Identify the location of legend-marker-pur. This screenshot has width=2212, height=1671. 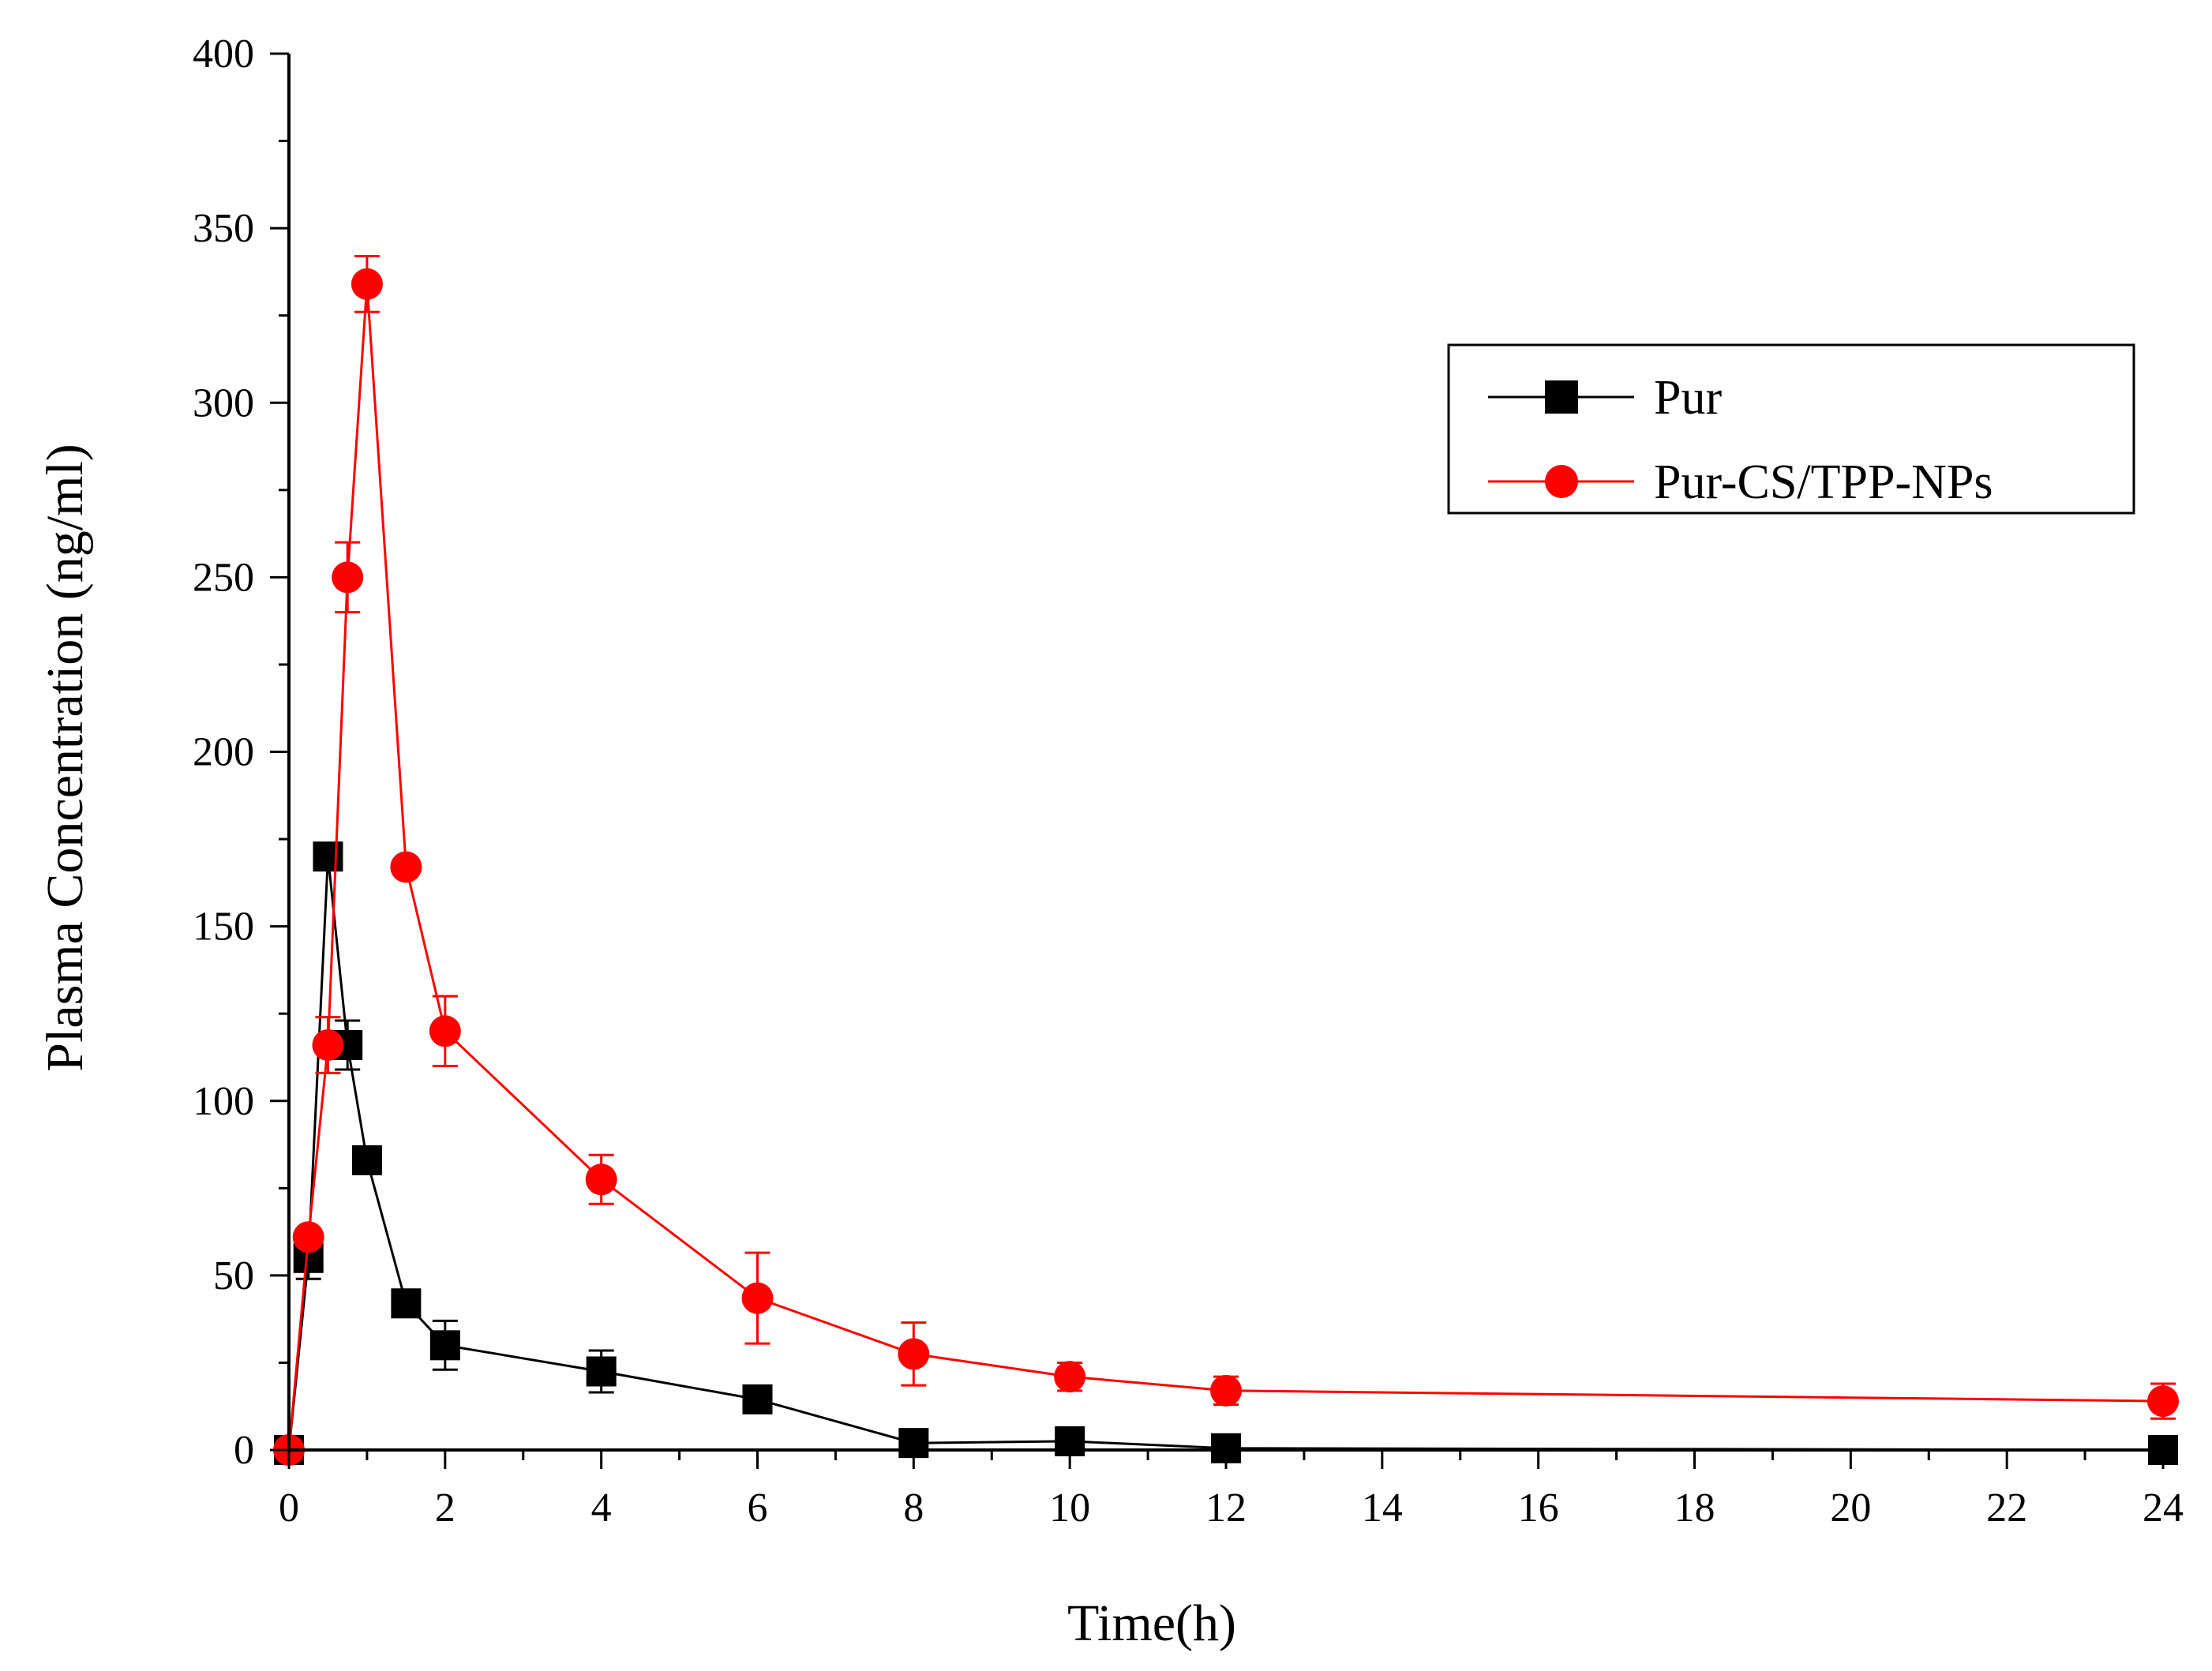
(1561, 397).